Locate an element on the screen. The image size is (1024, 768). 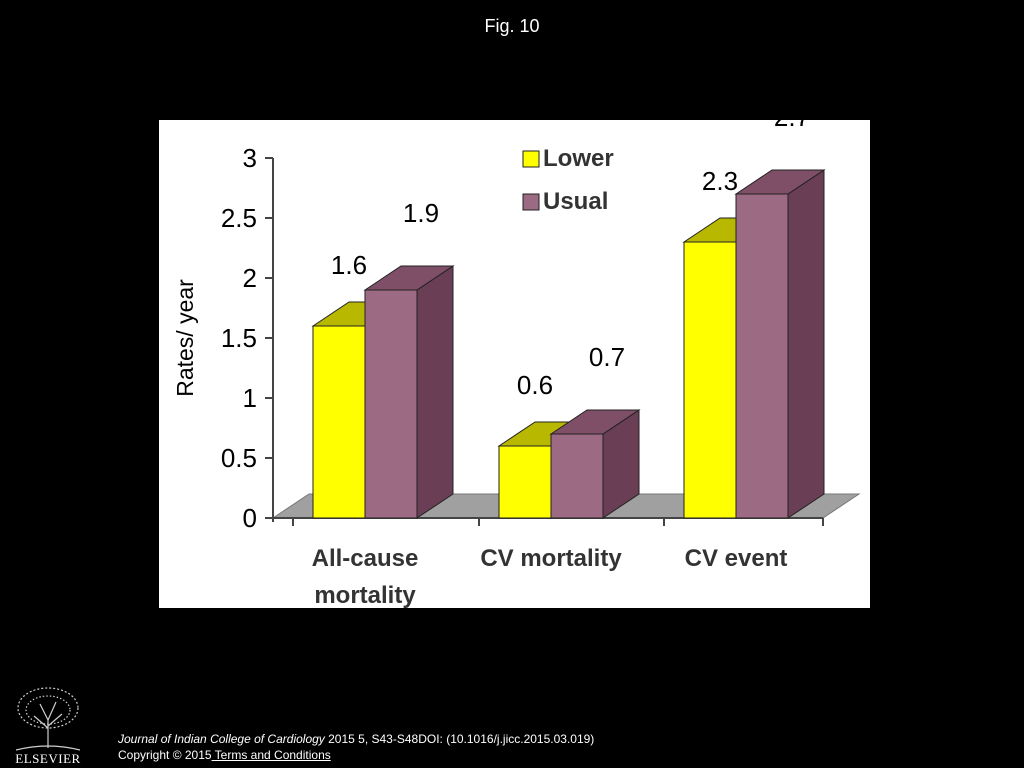
y-tick-label: 3 is located at coordinates (250, 158).